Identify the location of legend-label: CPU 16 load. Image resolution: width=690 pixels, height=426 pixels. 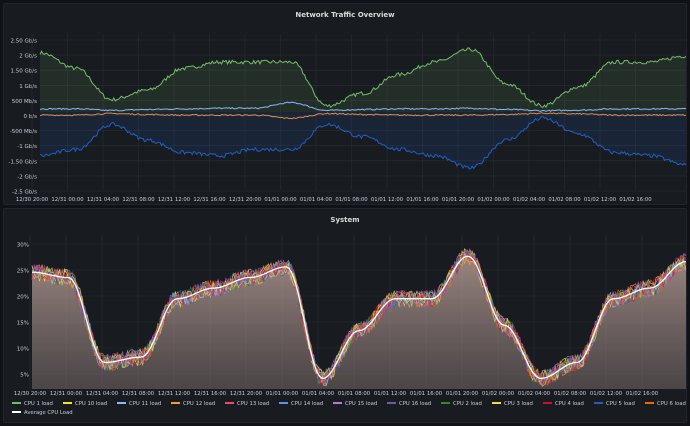
(415, 404).